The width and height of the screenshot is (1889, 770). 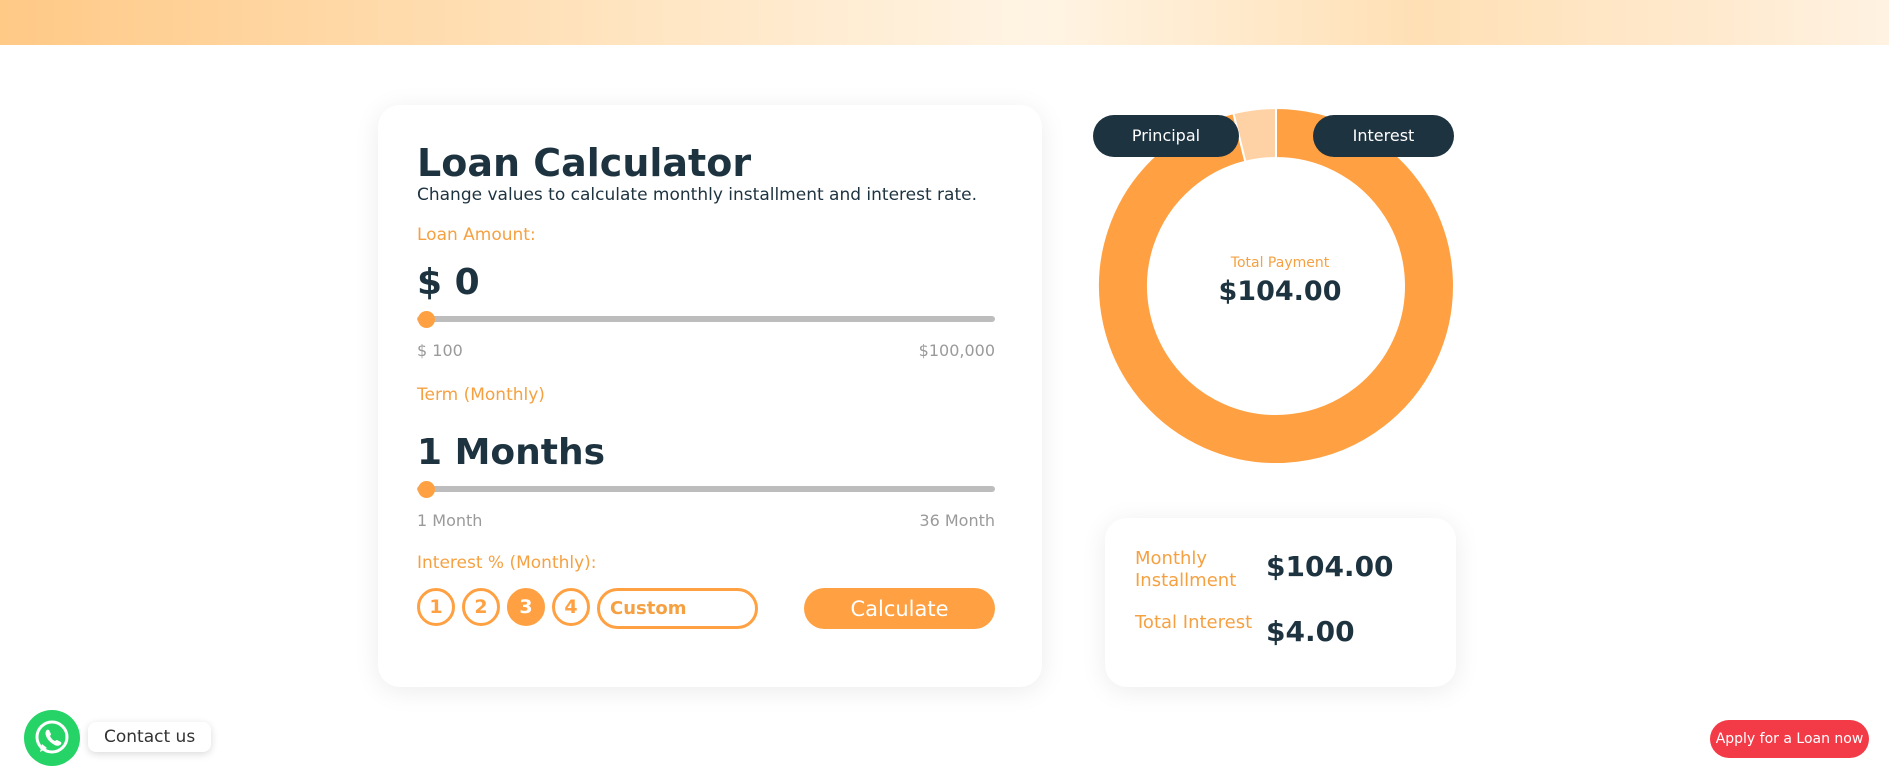 I want to click on whatsapp-icon, so click(x=52, y=738).